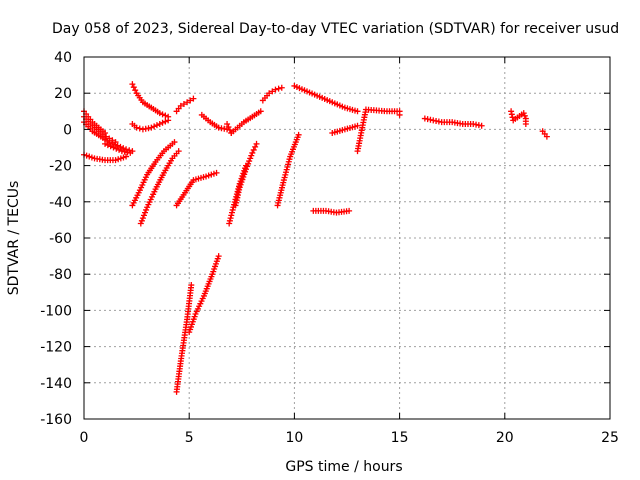 The width and height of the screenshot is (640, 480). Describe the element at coordinates (56, 420) in the screenshot. I see `y-tick-label: -160` at that location.